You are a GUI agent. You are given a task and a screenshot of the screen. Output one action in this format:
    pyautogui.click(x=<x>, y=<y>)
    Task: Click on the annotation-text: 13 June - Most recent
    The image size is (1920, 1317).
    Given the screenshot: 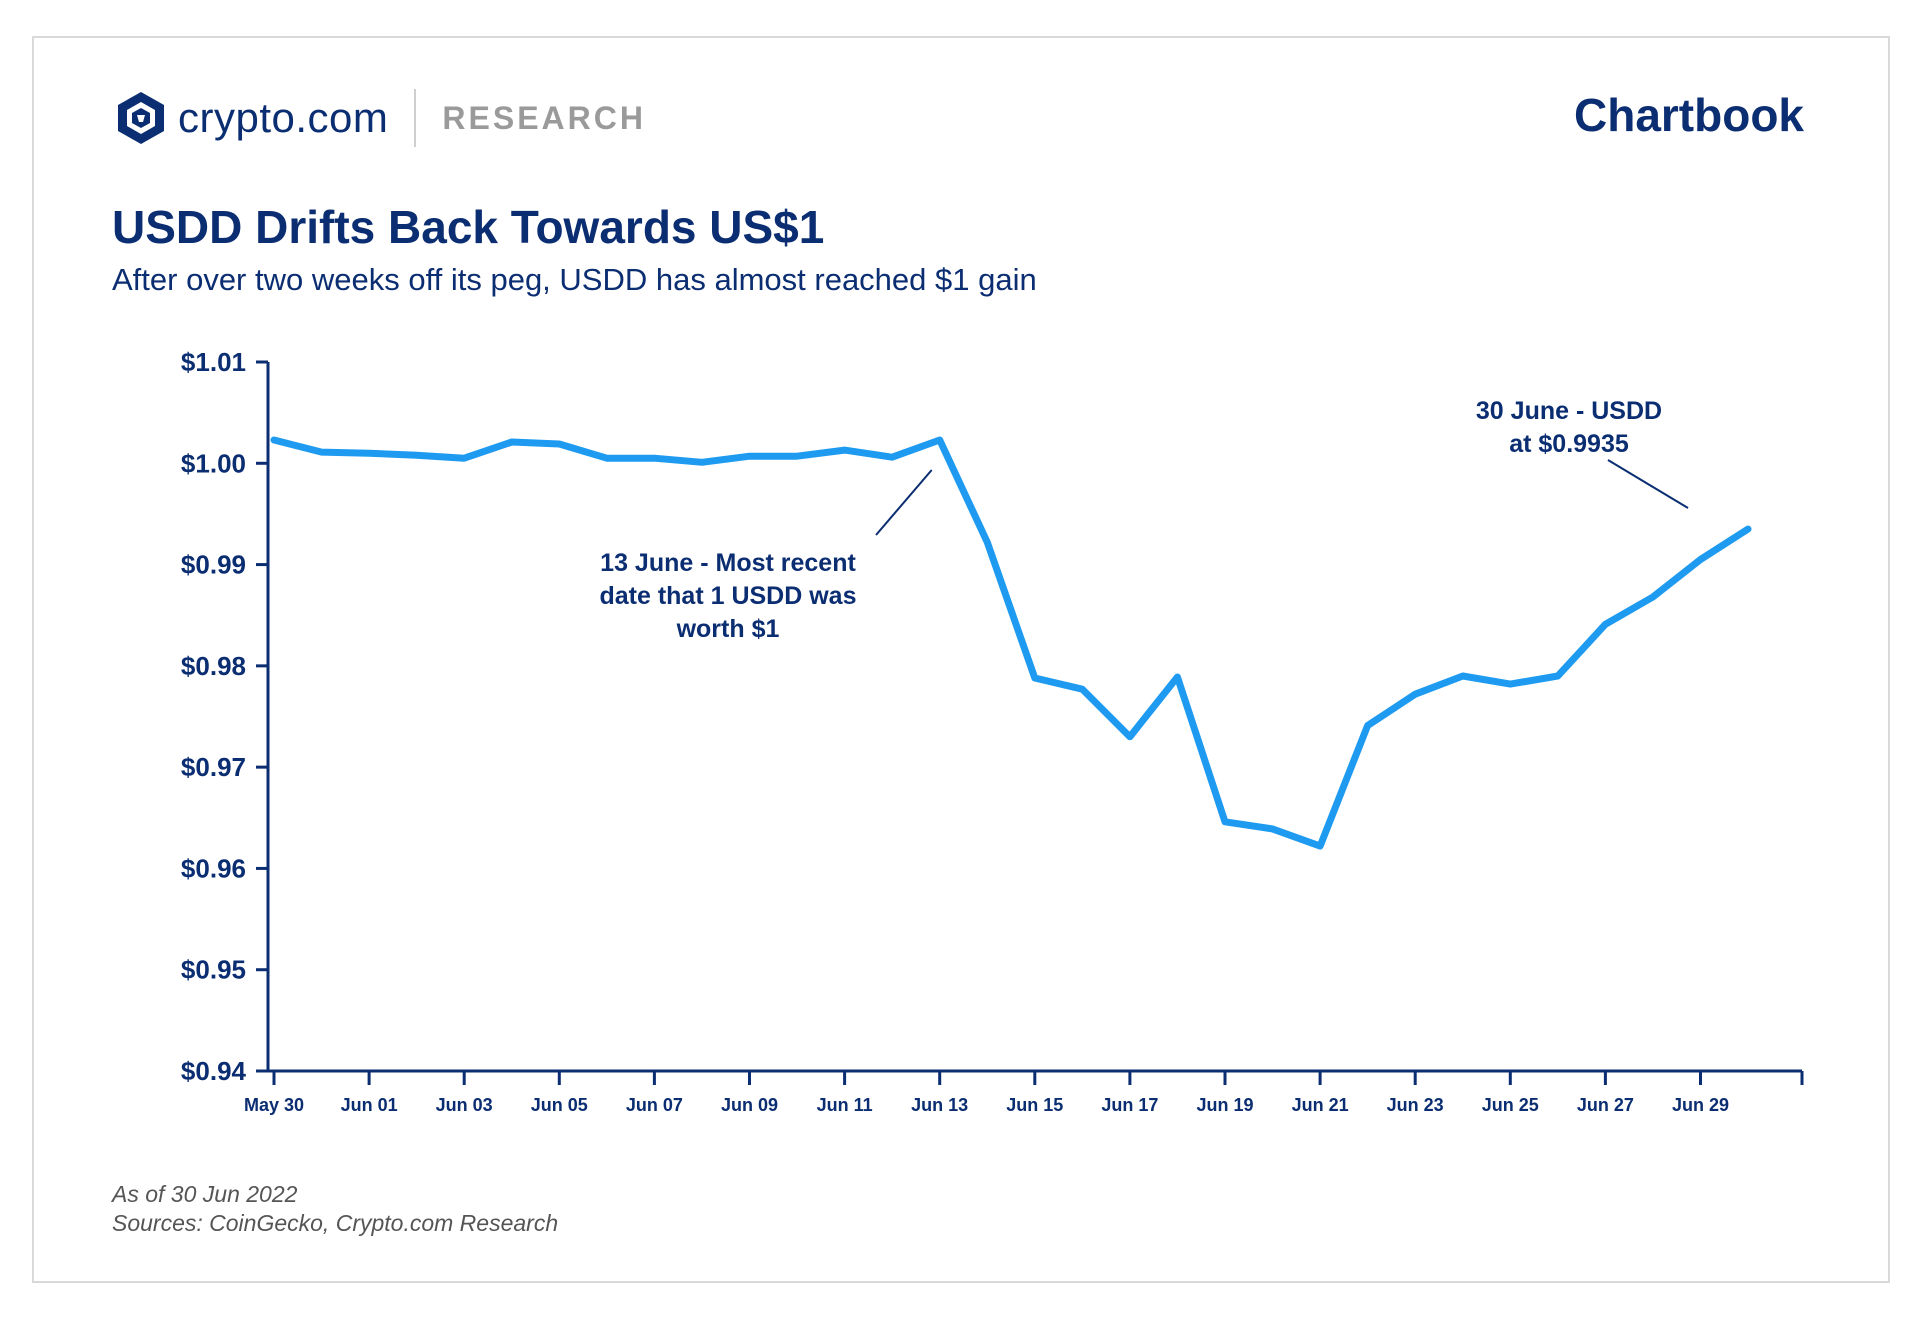 What is the action you would take?
    pyautogui.click(x=728, y=563)
    